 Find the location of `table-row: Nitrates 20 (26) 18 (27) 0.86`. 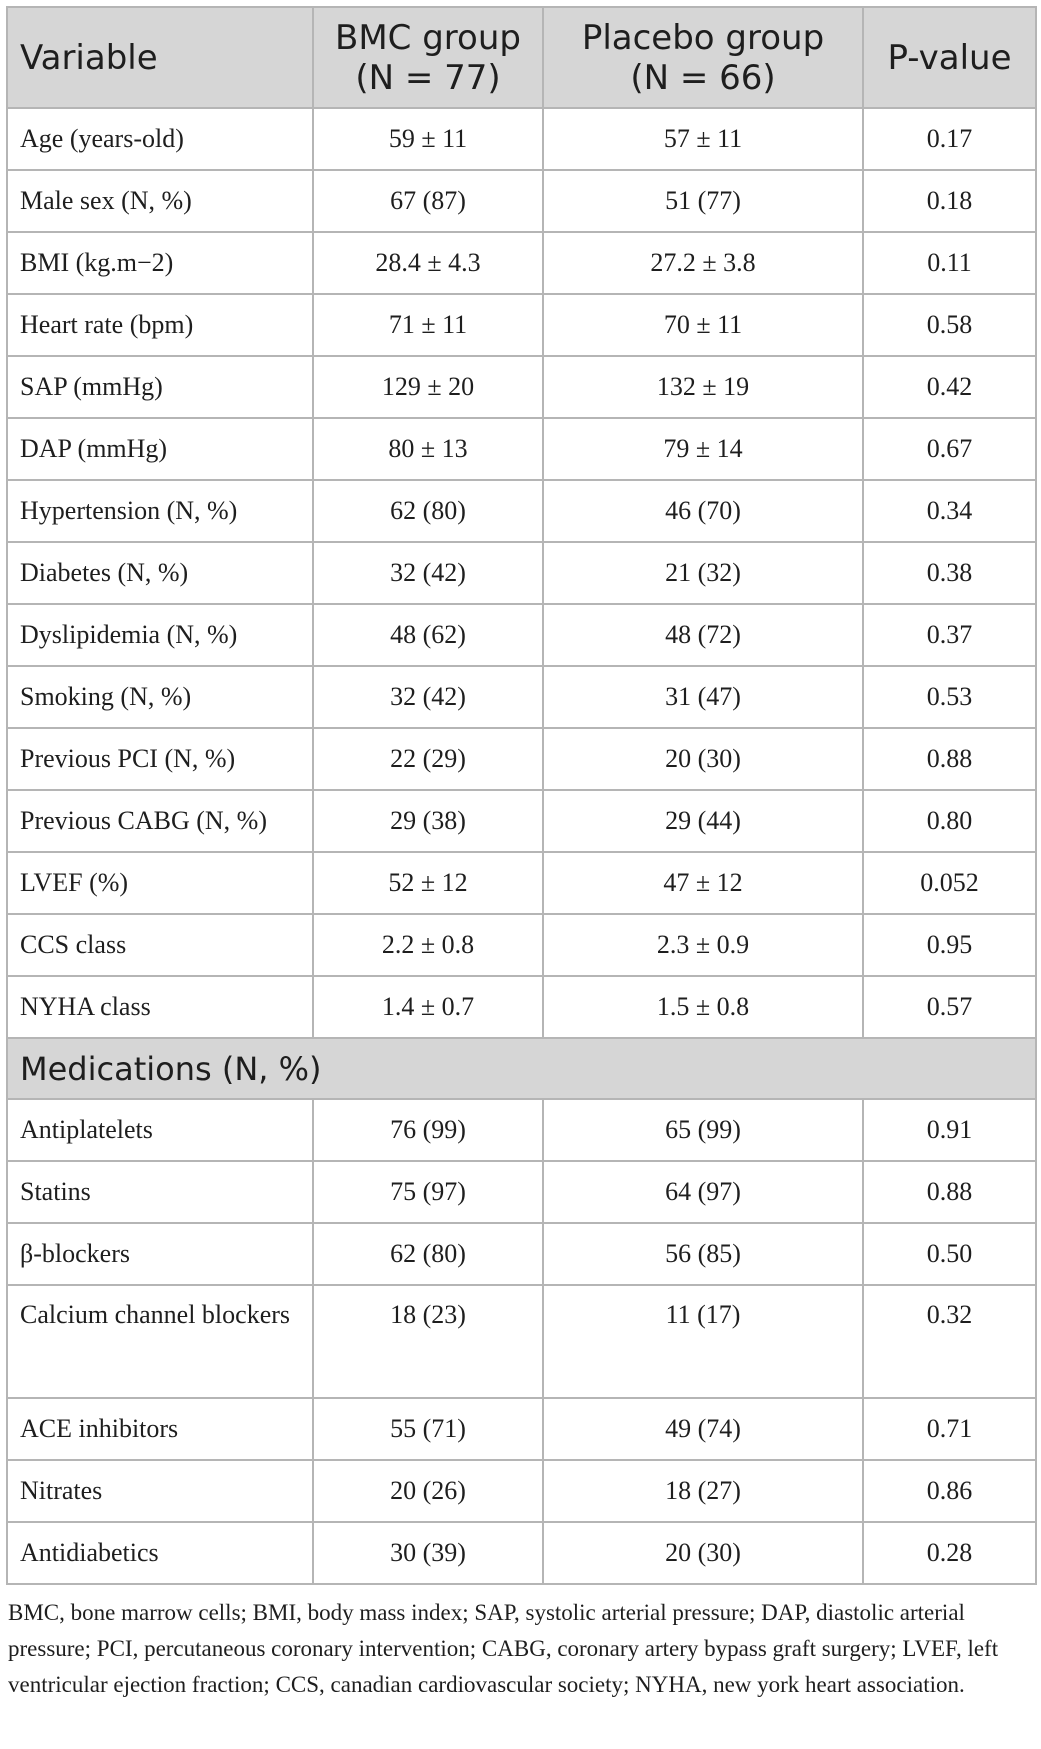

table-row: Nitrates 20 (26) 18 (27) 0.86 is located at coordinates (521, 1491).